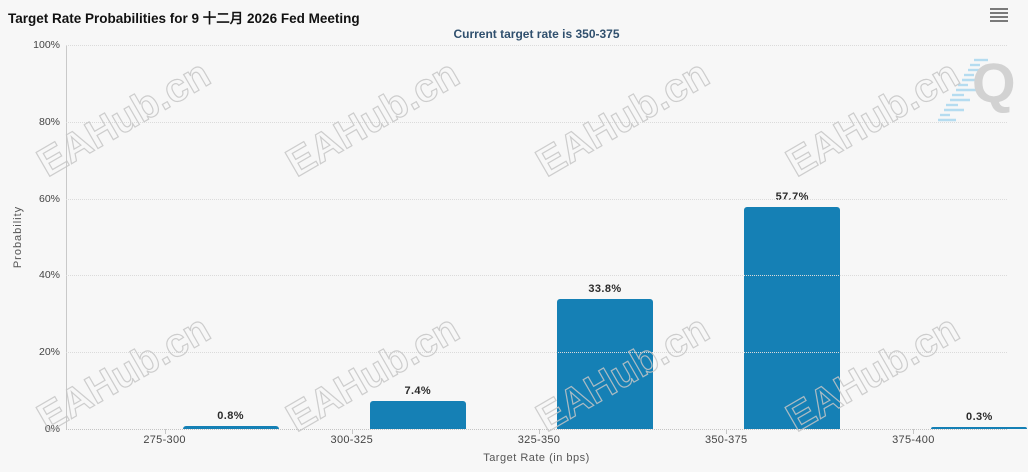 This screenshot has height=472, width=1028. Describe the element at coordinates (352, 440) in the screenshot. I see `x-category-label: 300-325` at that location.